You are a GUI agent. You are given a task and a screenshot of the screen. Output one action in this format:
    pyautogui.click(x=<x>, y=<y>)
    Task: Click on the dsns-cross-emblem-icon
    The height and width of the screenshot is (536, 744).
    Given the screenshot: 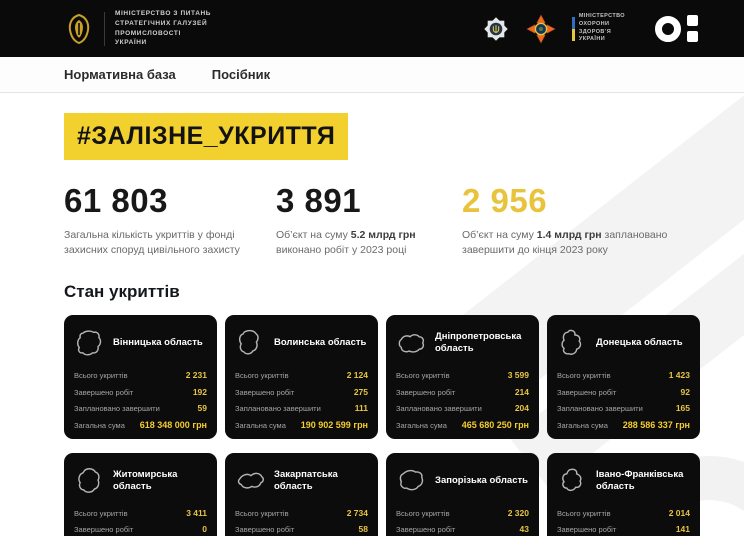 What is the action you would take?
    pyautogui.click(x=541, y=28)
    